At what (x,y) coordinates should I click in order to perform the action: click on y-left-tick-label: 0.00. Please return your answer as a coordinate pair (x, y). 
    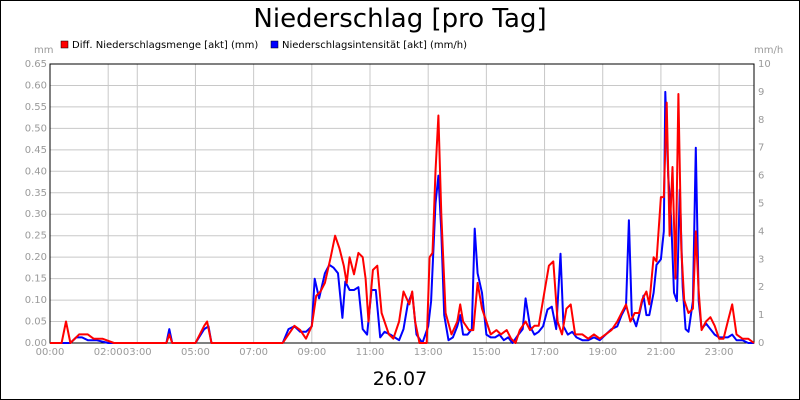
    Looking at the image, I should click on (36, 343).